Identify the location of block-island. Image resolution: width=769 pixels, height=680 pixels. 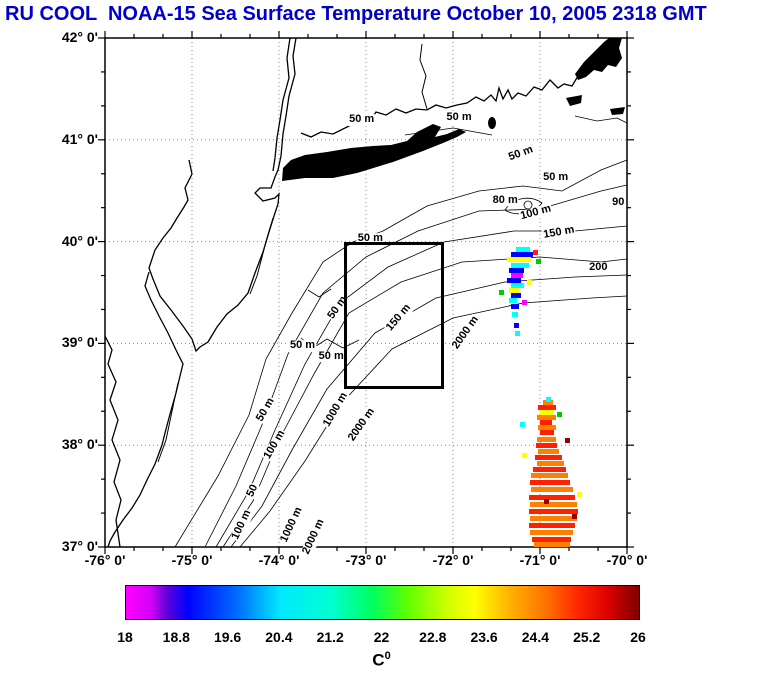
(492, 123).